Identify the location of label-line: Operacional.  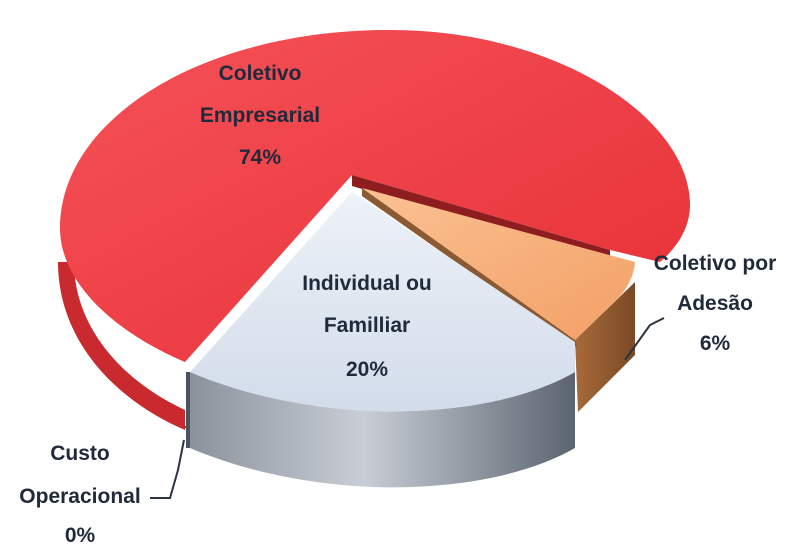
(79, 496).